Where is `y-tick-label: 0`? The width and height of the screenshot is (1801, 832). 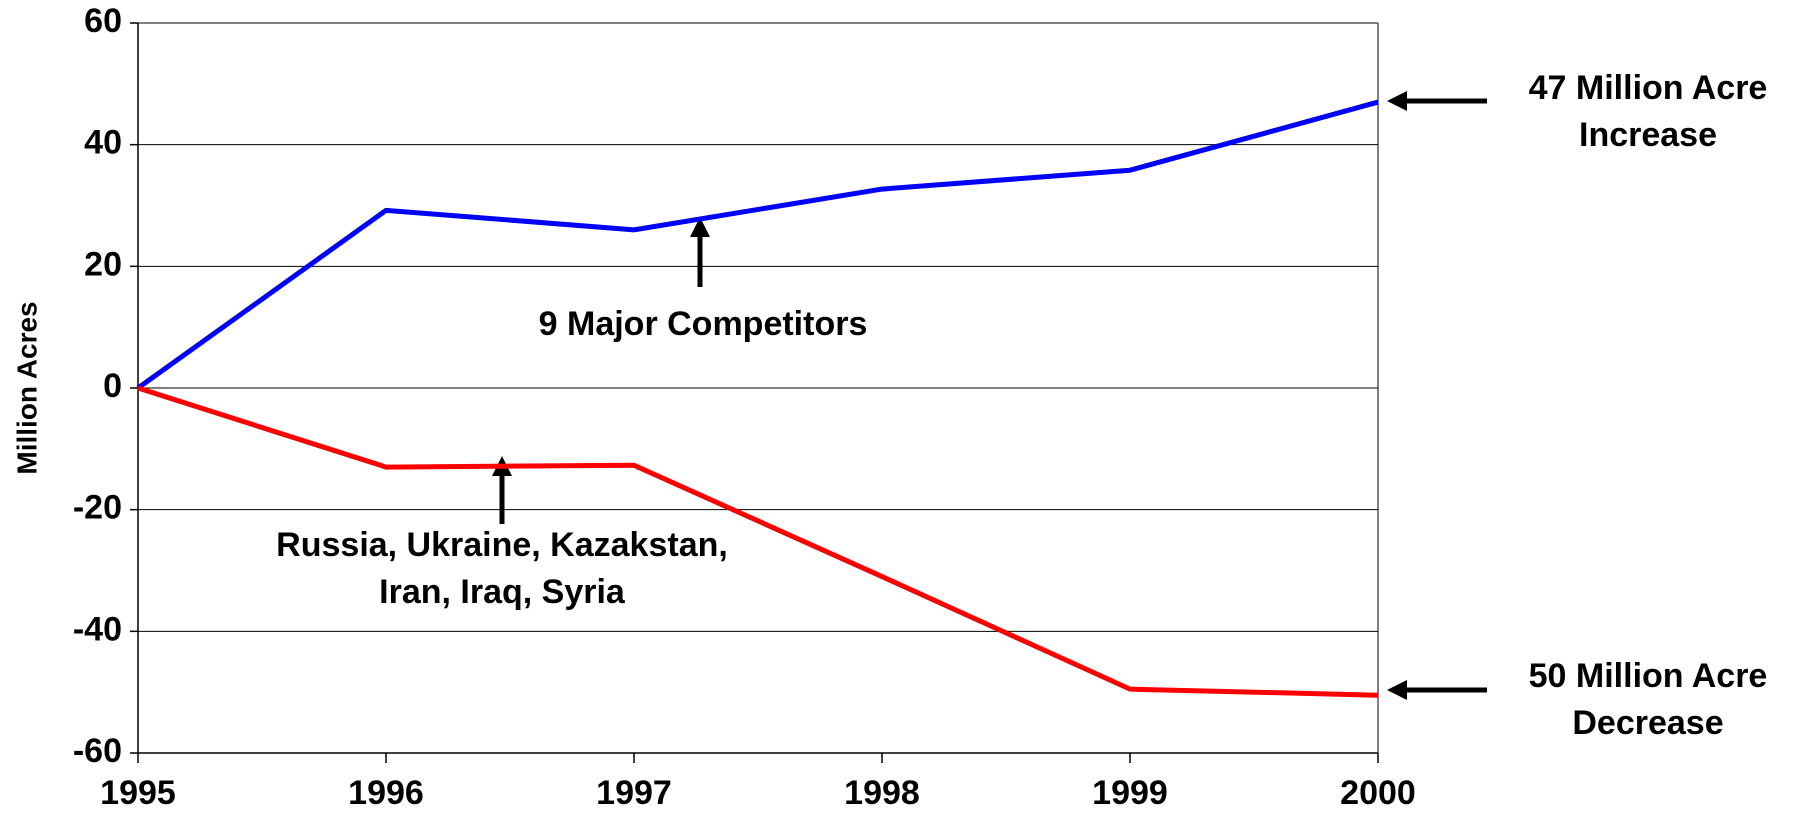 y-tick-label: 0 is located at coordinates (112, 386).